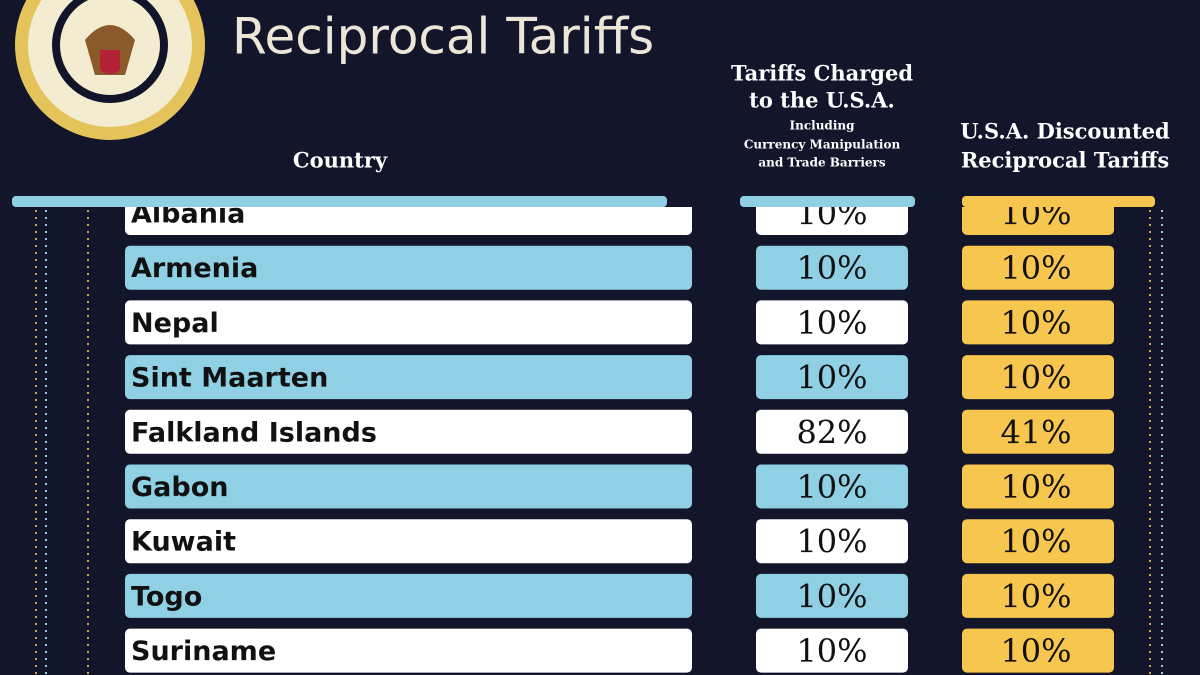 The image size is (1200, 675). Describe the element at coordinates (188, 214) in the screenshot. I see `country-name: Albania` at that location.